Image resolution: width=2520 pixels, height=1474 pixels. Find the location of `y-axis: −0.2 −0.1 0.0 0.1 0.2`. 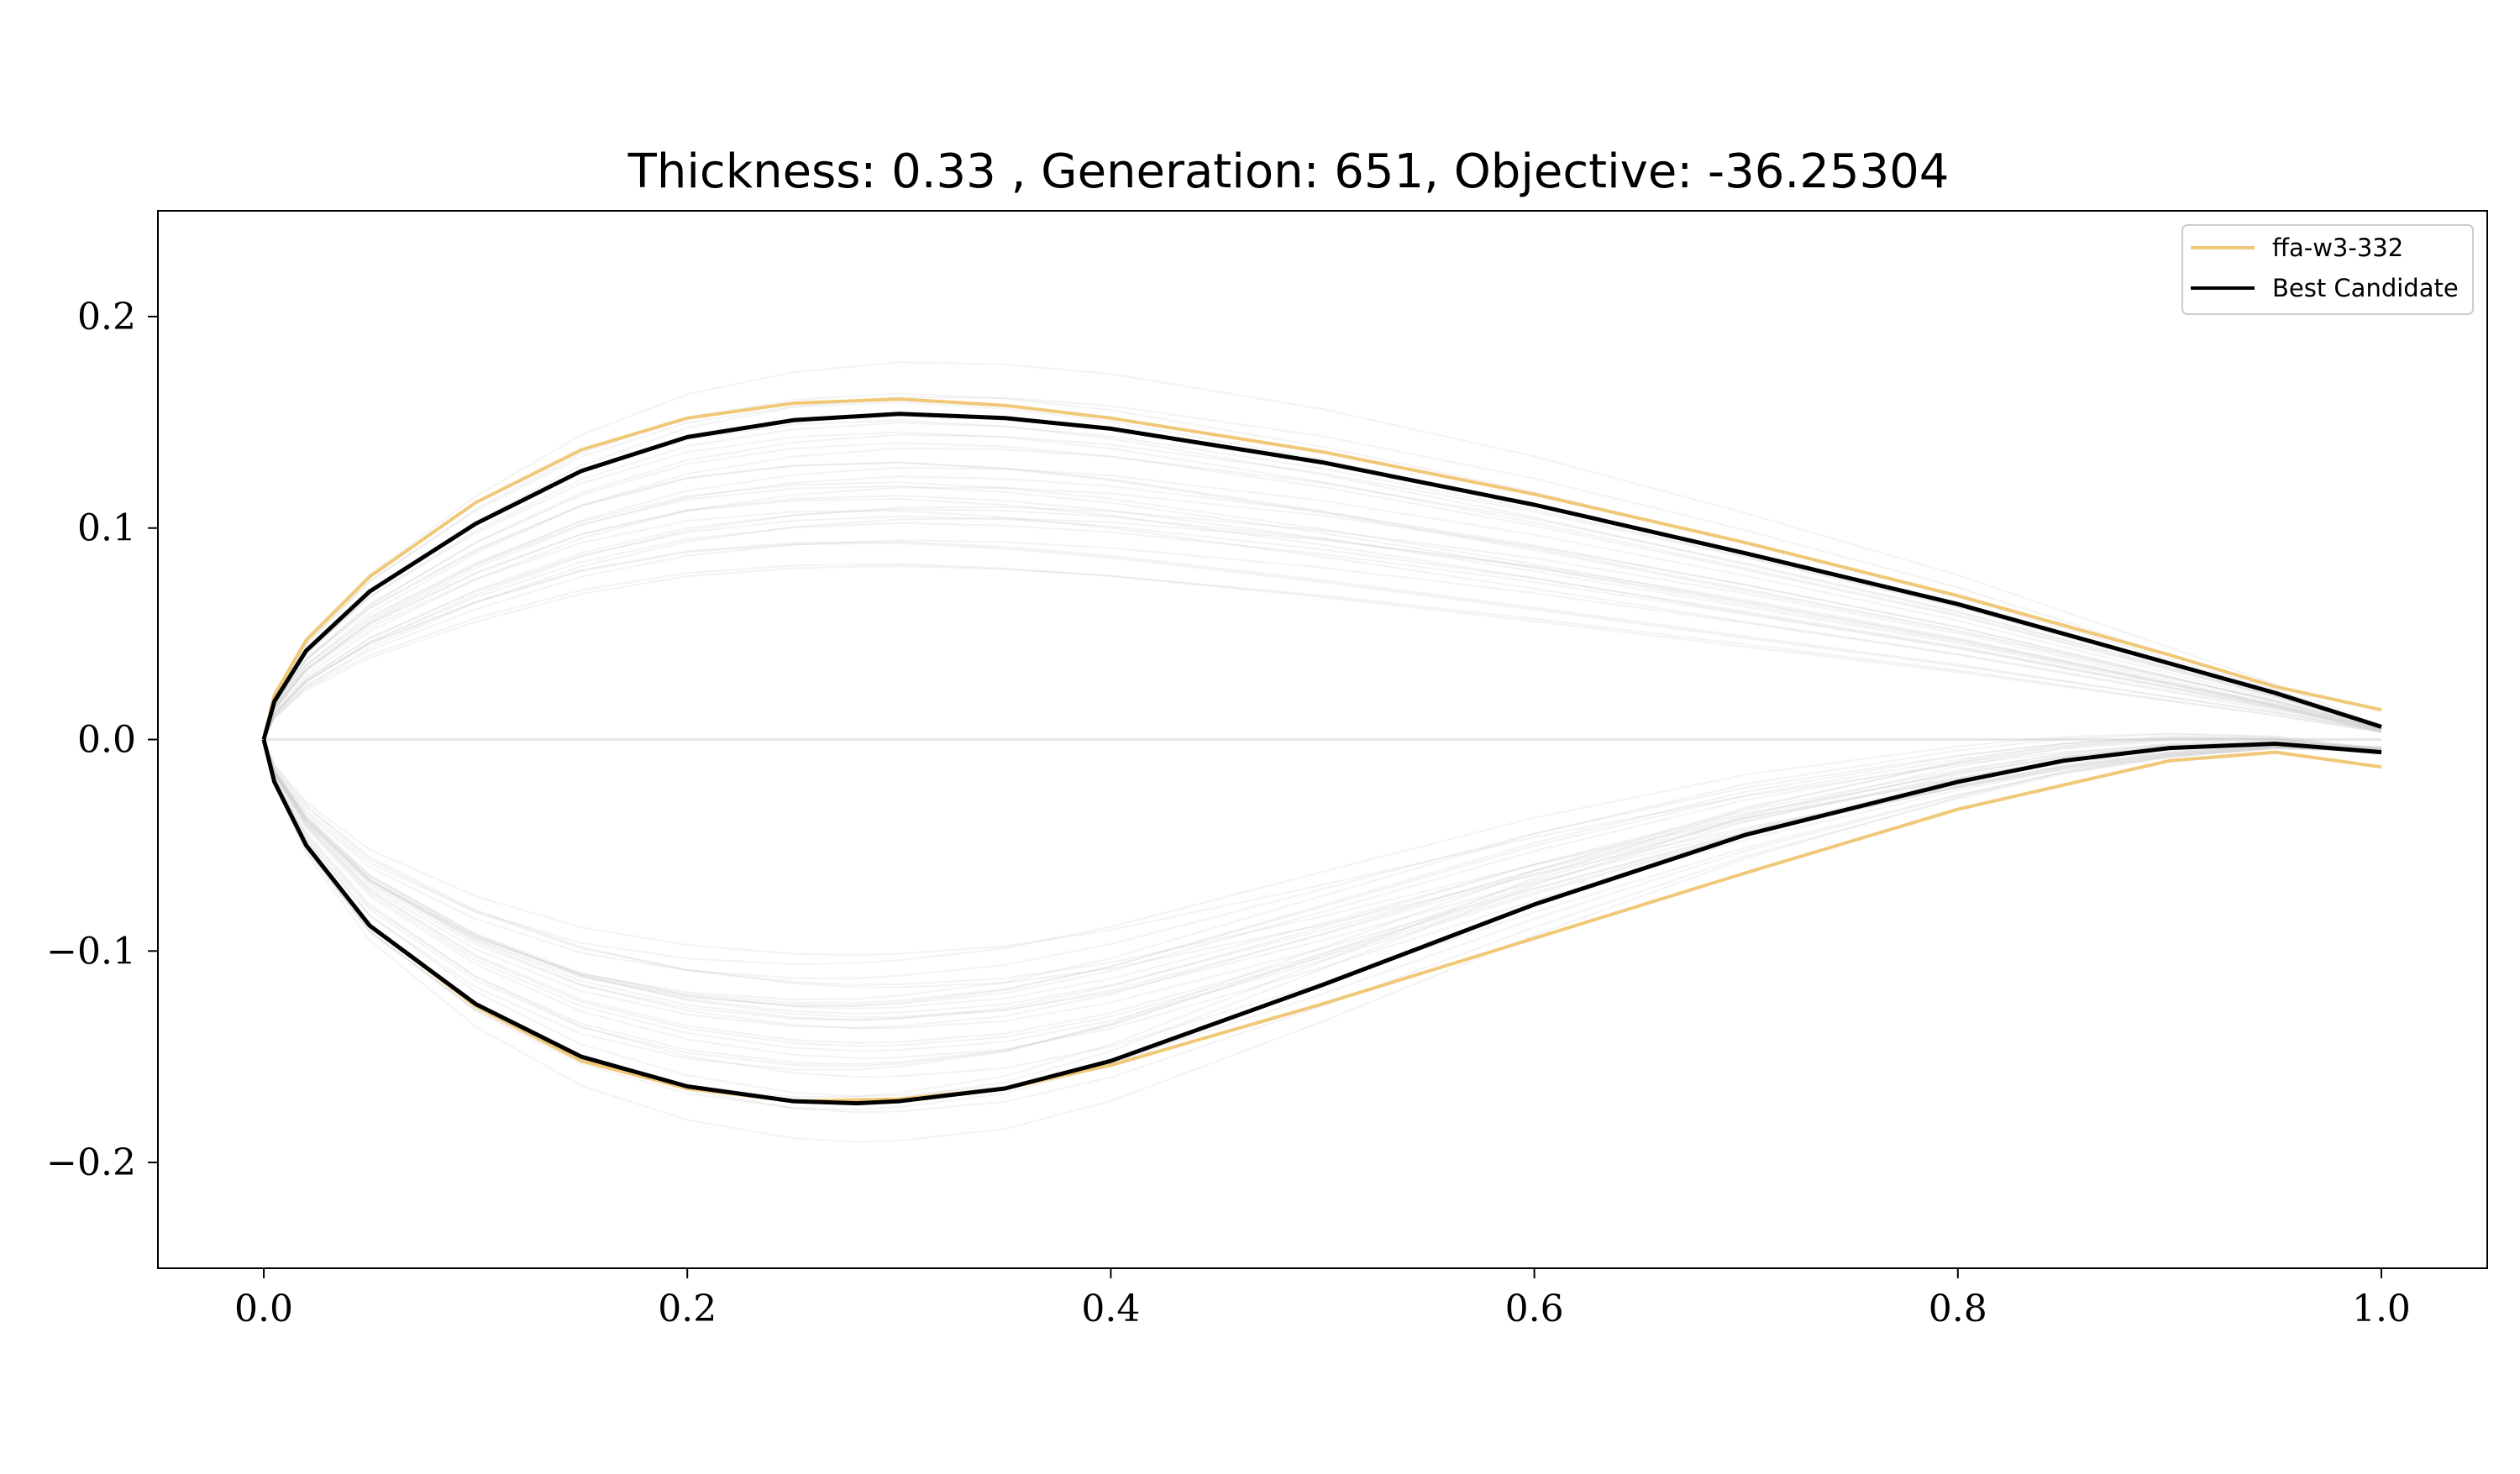

y-axis: −0.2 −0.1 0.0 0.1 0.2 is located at coordinates (102, 740).